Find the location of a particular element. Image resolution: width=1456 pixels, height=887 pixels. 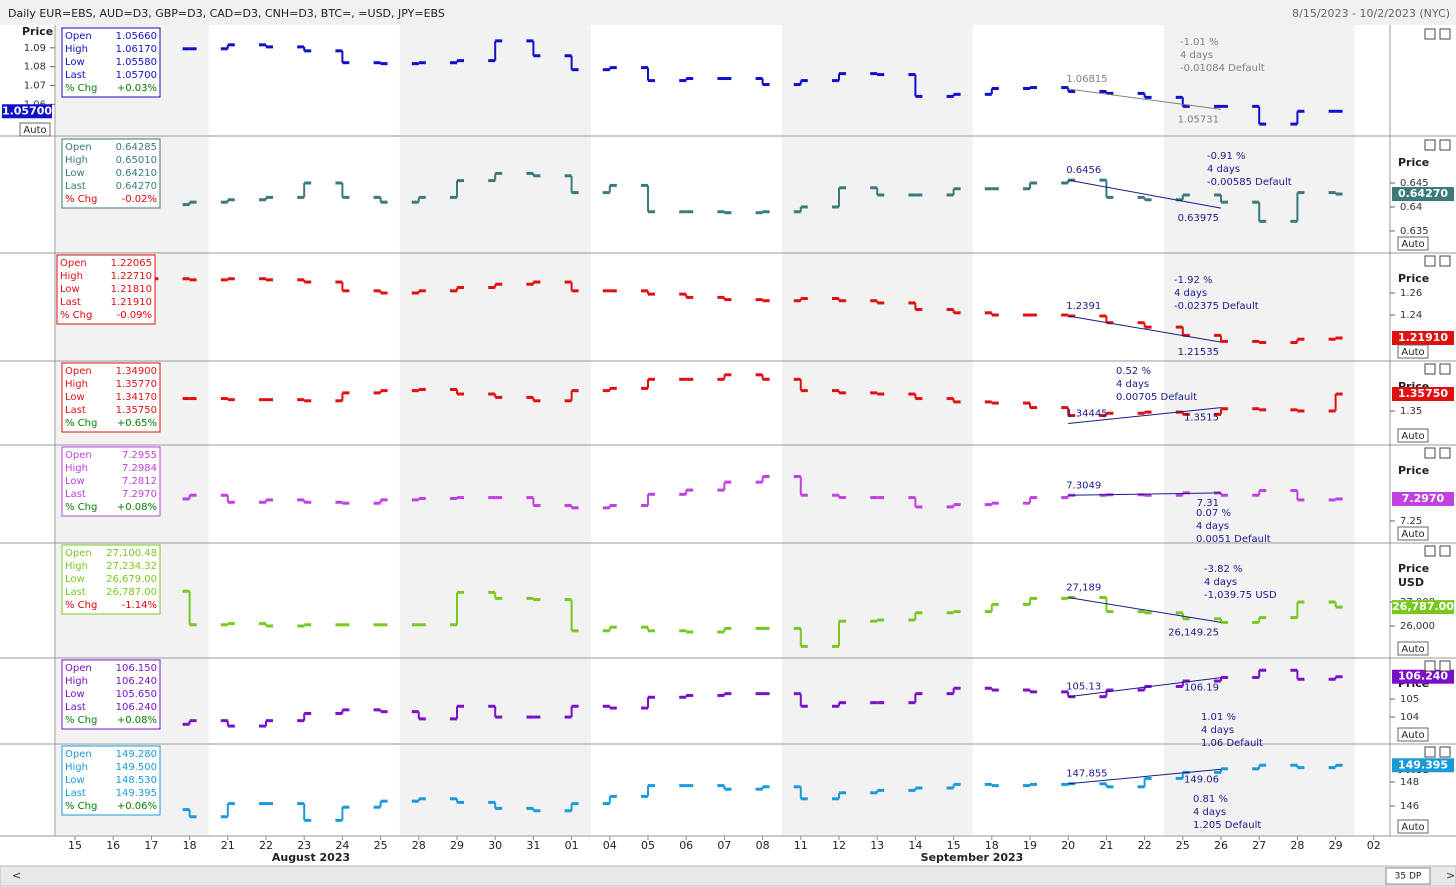

info-value: 1.35750 is located at coordinates (136, 410).